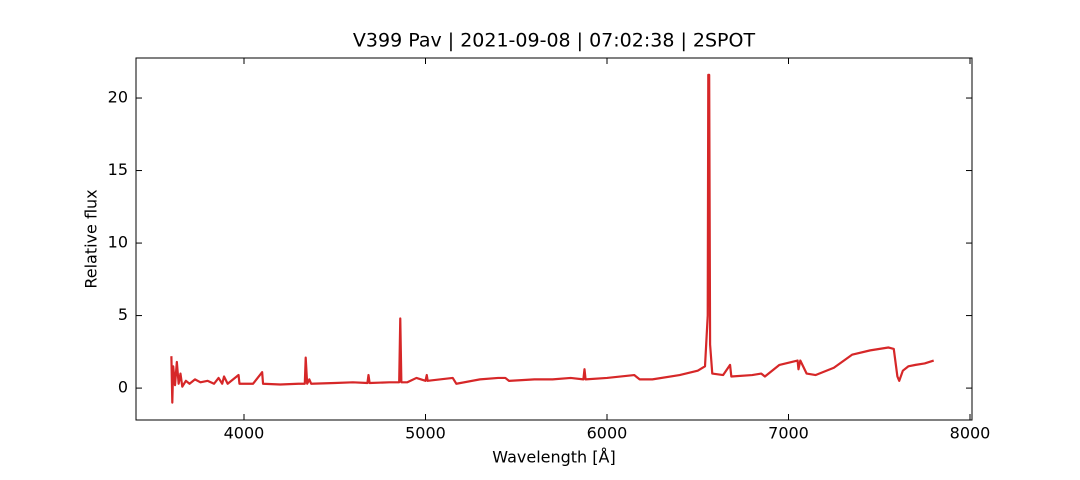 Image resolution: width=1080 pixels, height=480 pixels. Describe the element at coordinates (91, 238) in the screenshot. I see `y-axis-label: Relative flux` at that location.